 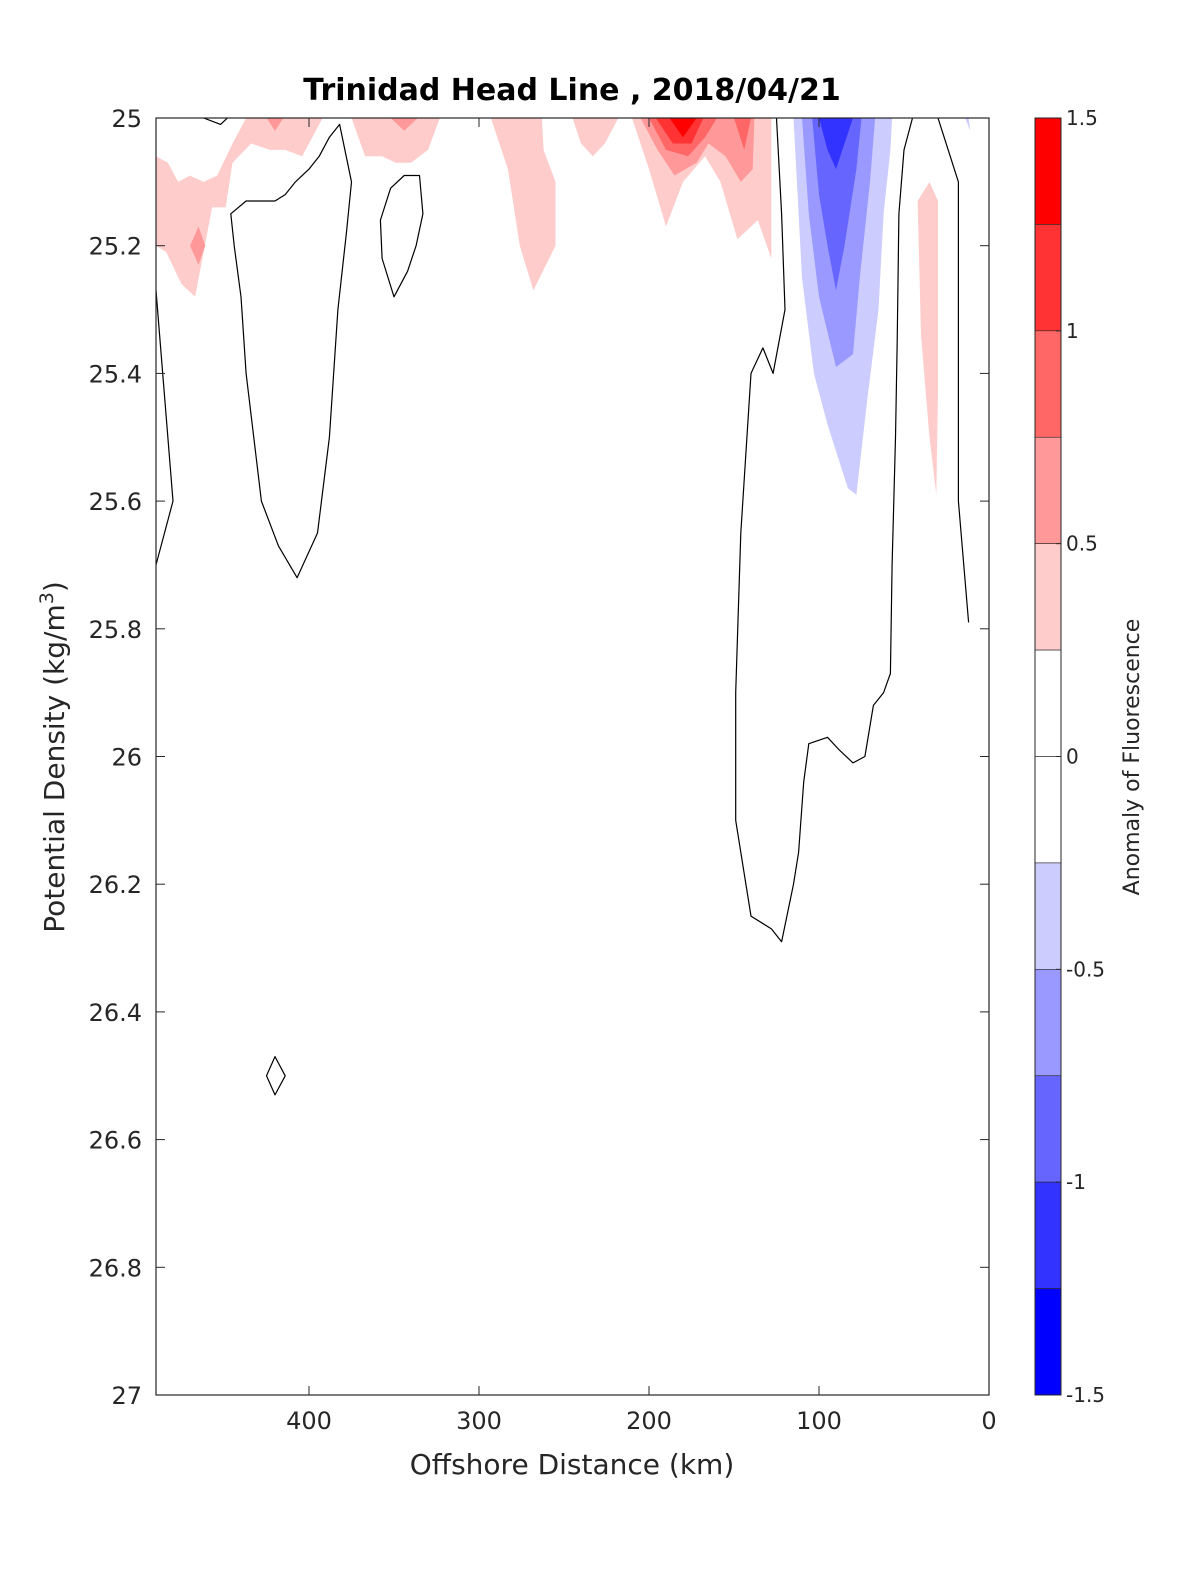 I want to click on chart-title: Trinidad Head Line , 2018/04/21, so click(x=571, y=90).